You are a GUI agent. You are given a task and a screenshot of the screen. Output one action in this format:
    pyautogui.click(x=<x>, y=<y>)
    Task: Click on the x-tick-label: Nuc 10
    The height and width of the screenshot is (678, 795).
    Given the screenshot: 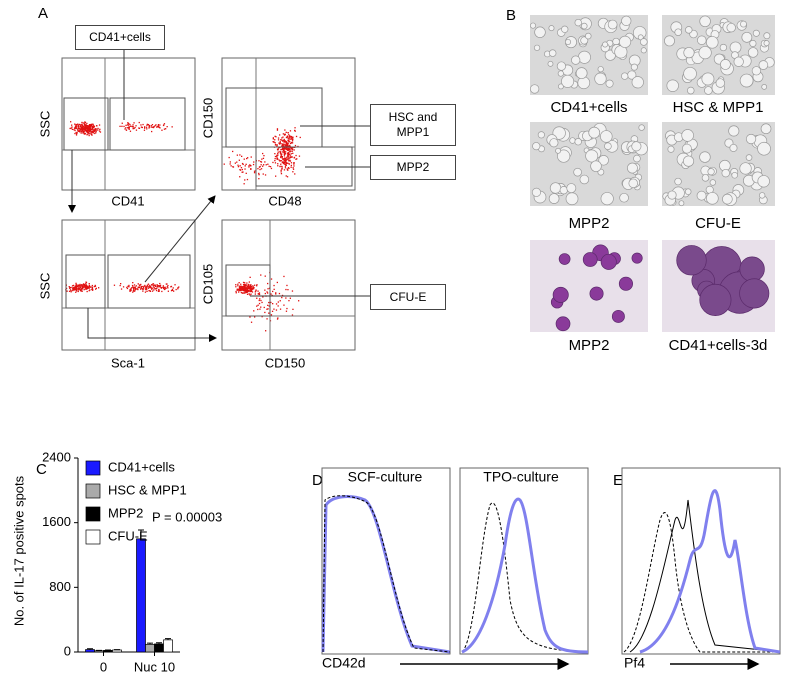 What is the action you would take?
    pyautogui.click(x=154, y=666)
    